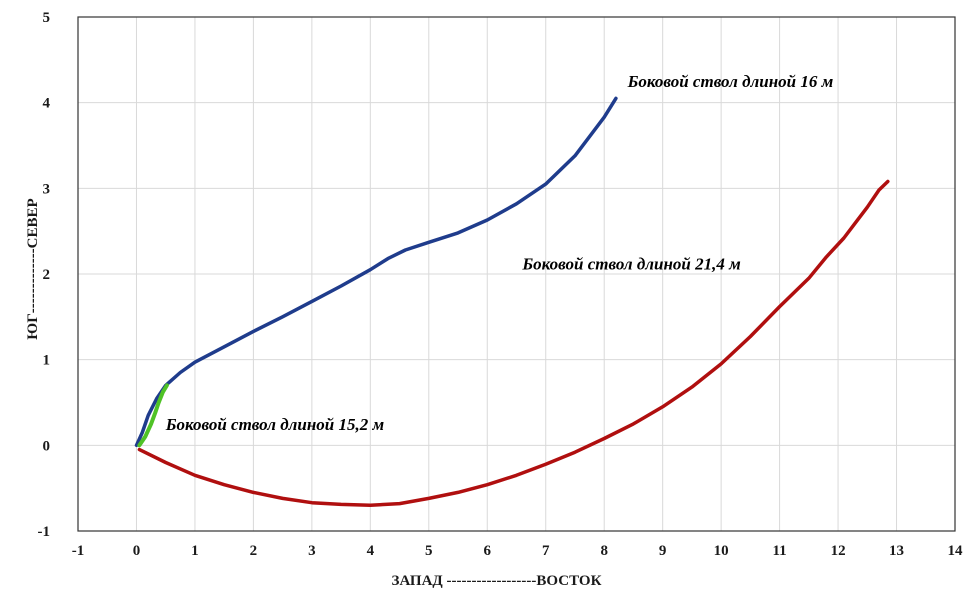 The image size is (965, 591). What do you see at coordinates (47, 446) in the screenshot?
I see `y-tick-label: 0` at bounding box center [47, 446].